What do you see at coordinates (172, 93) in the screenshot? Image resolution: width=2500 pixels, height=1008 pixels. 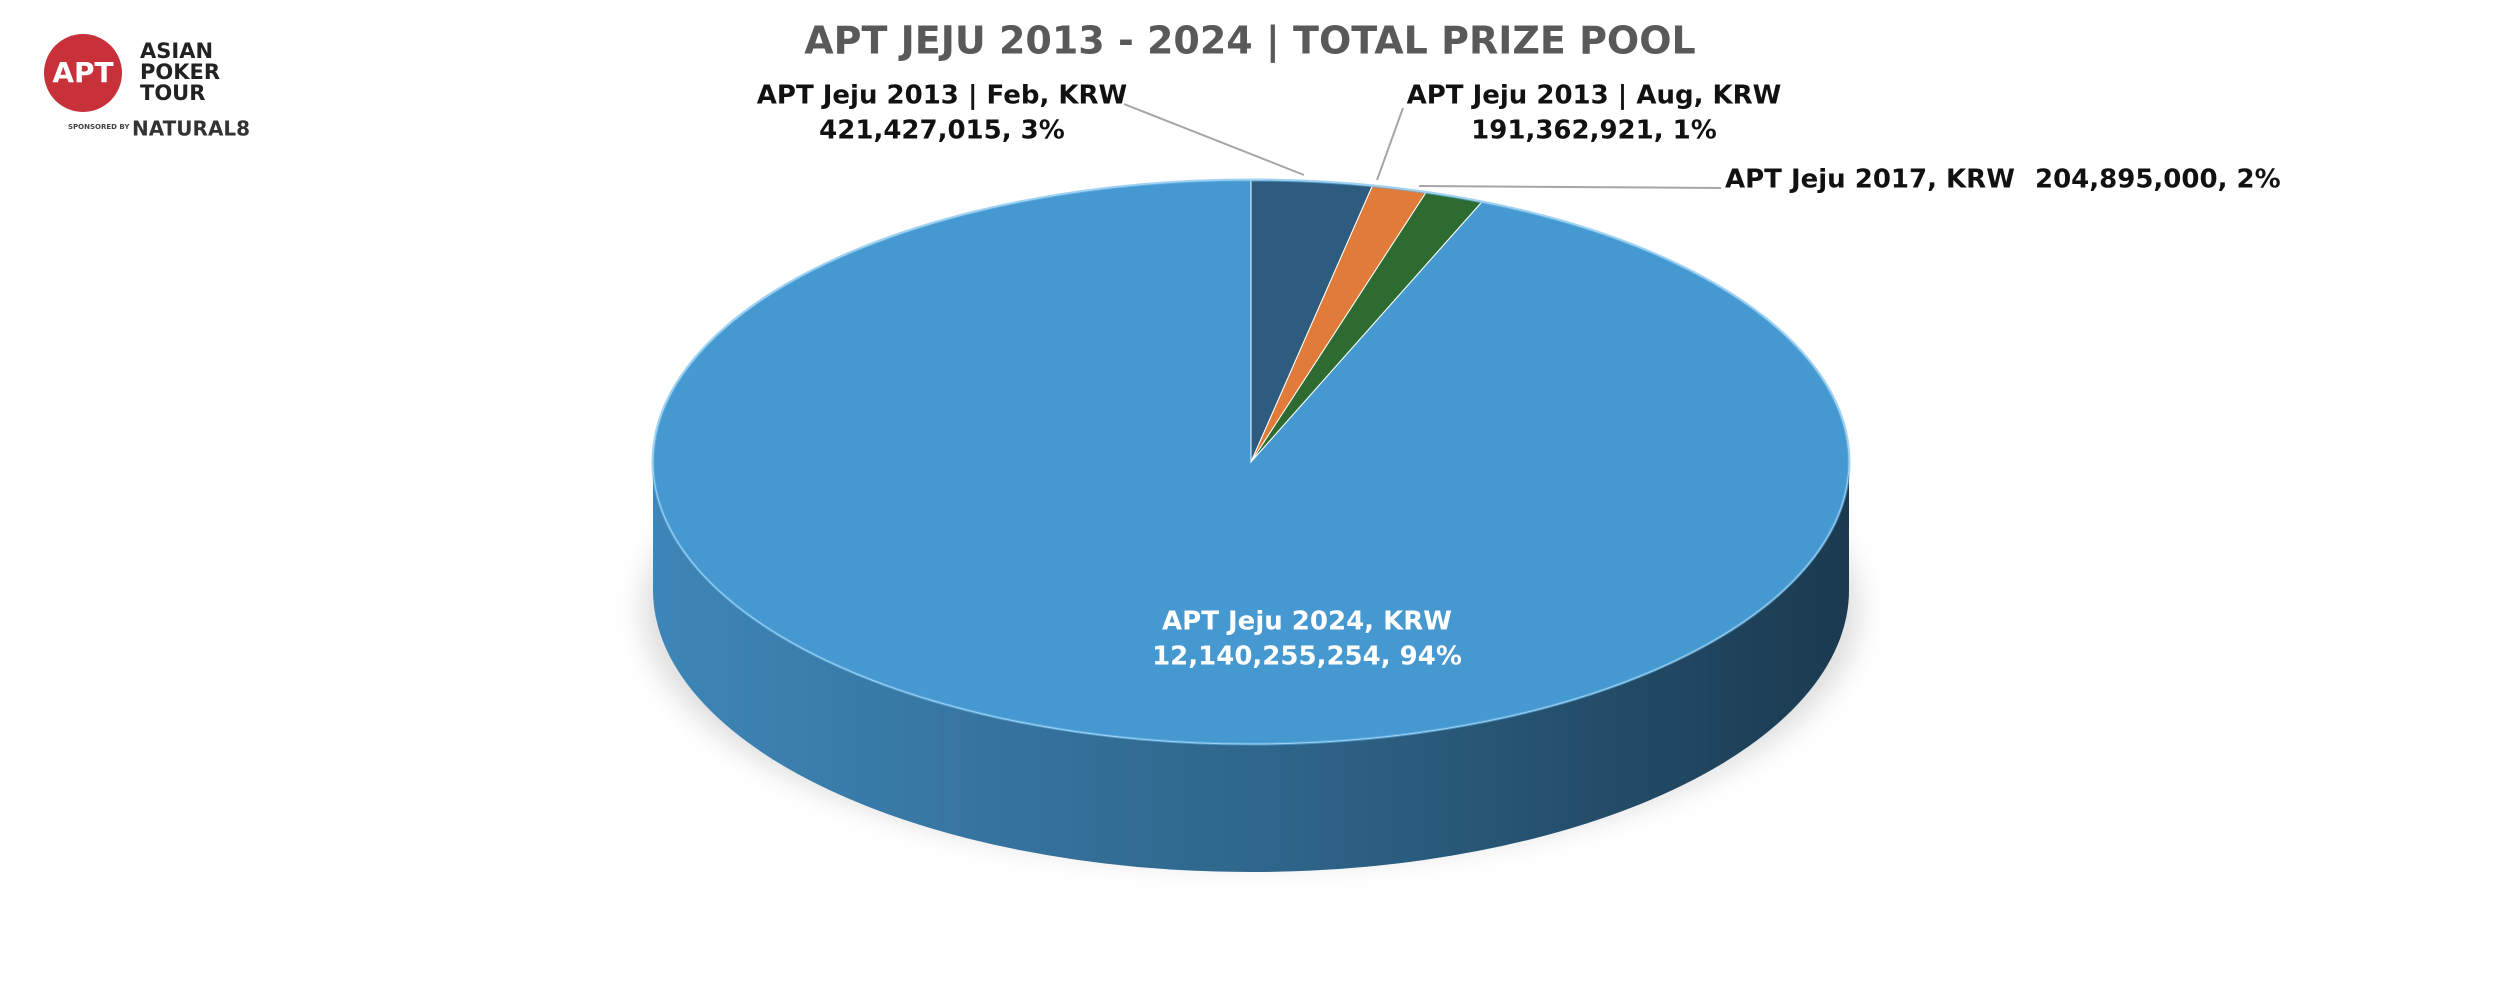 I see `logo-text: TOUR` at bounding box center [172, 93].